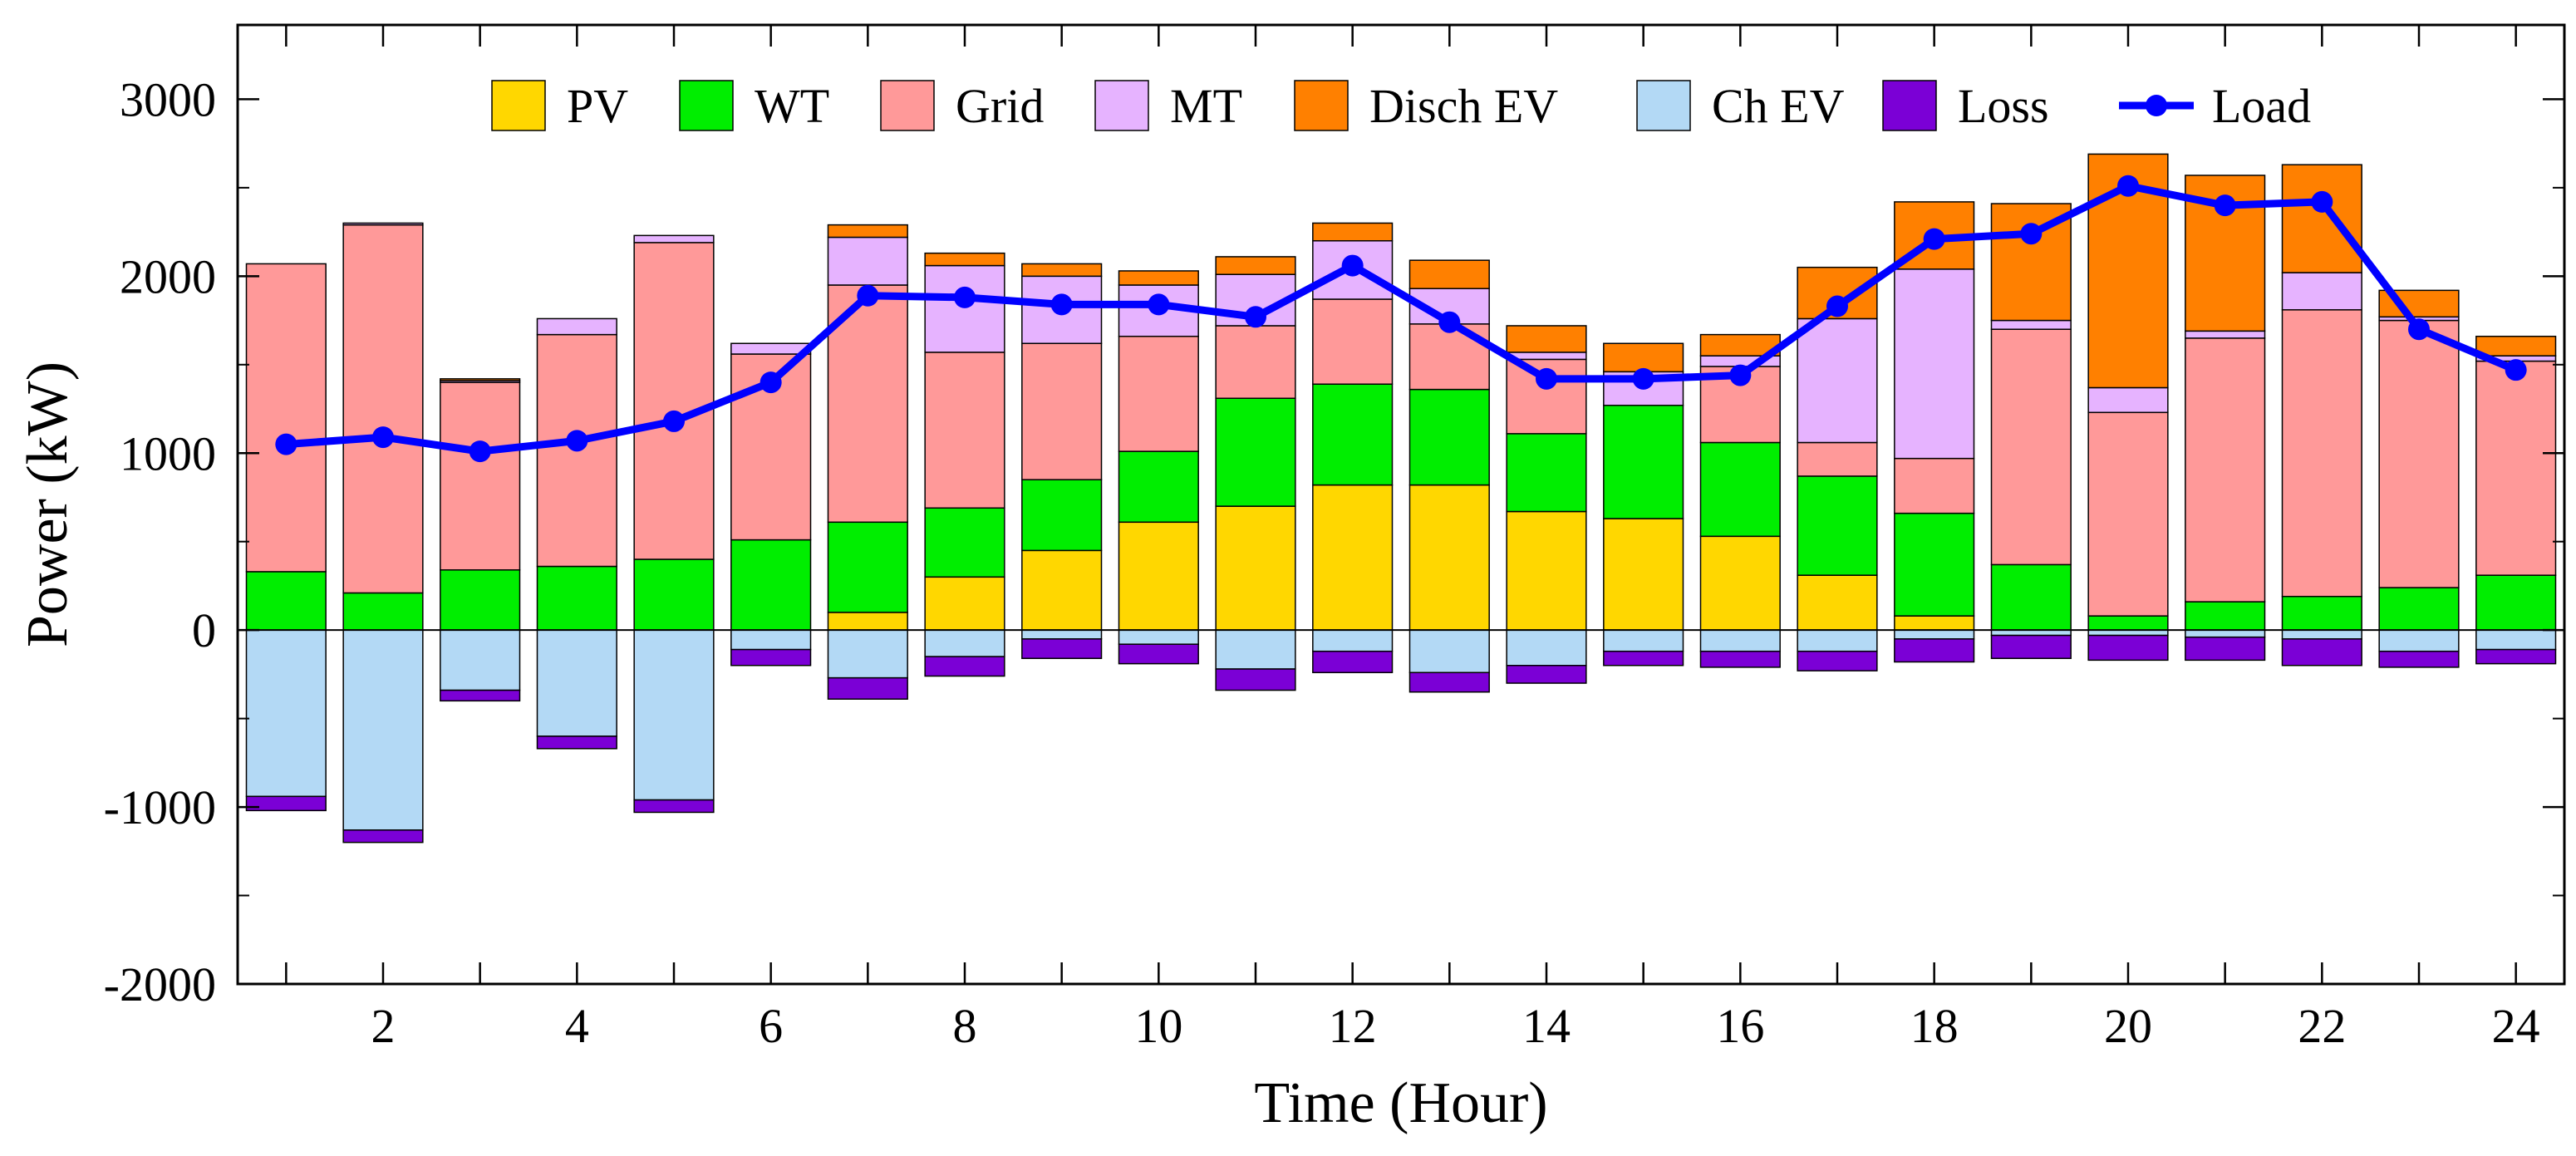 The height and width of the screenshot is (1156, 2576). I want to click on x-tick-label-10: 10, so click(1158, 1026).